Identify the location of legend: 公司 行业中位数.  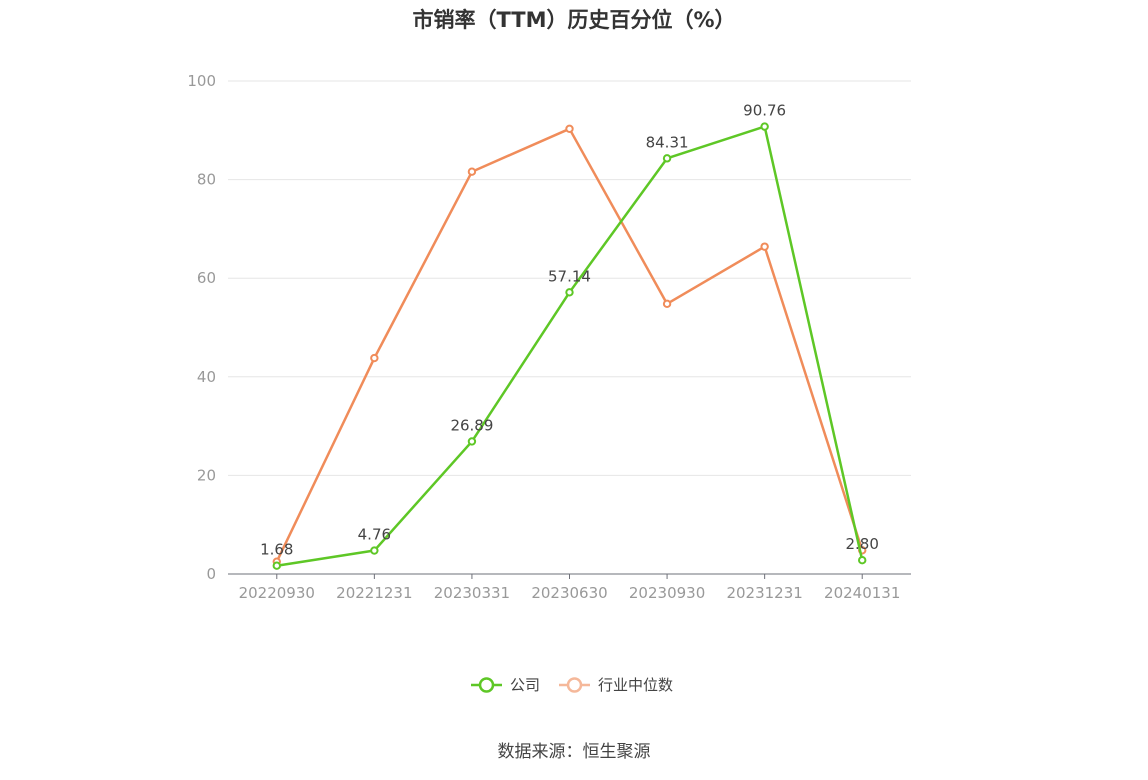
(572, 685).